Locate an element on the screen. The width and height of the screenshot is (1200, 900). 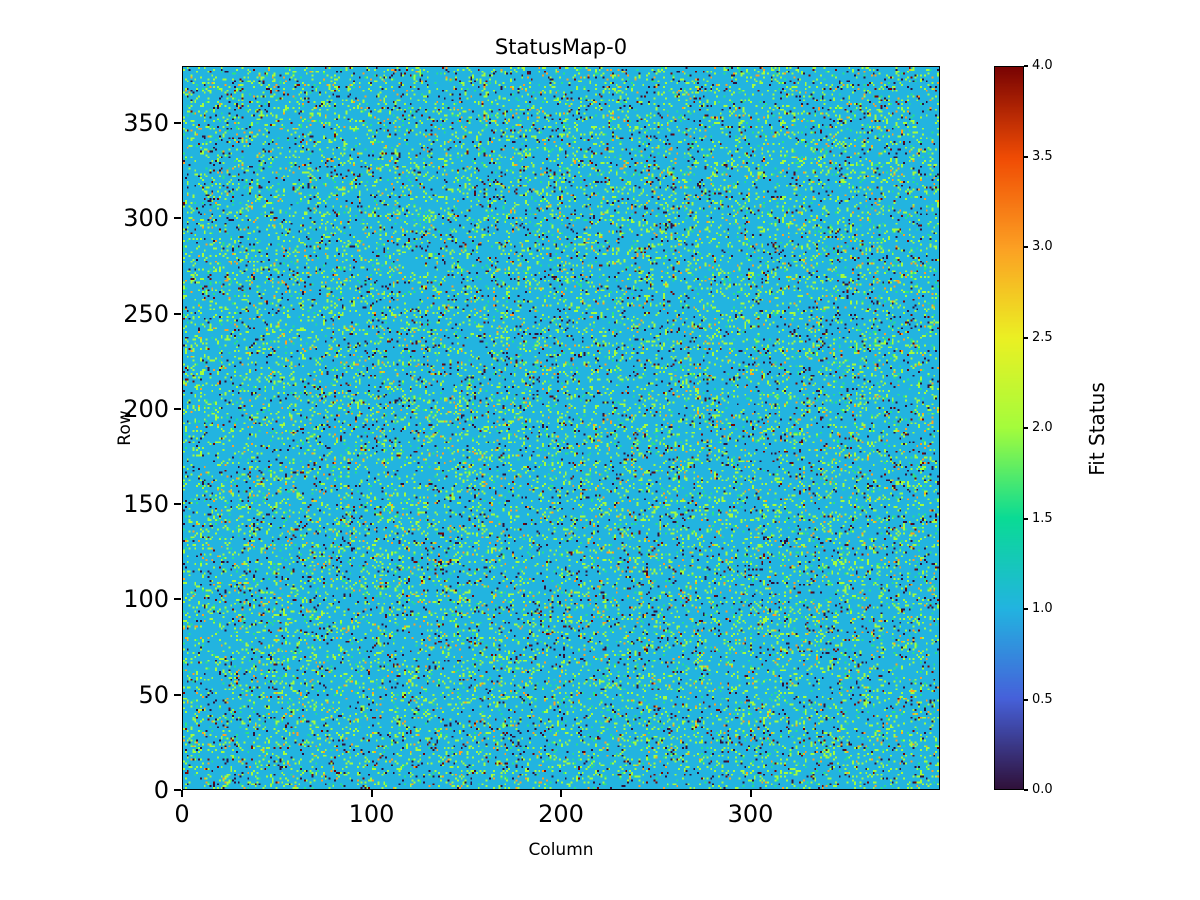
x-axis-label: Column is located at coordinates (561, 850).